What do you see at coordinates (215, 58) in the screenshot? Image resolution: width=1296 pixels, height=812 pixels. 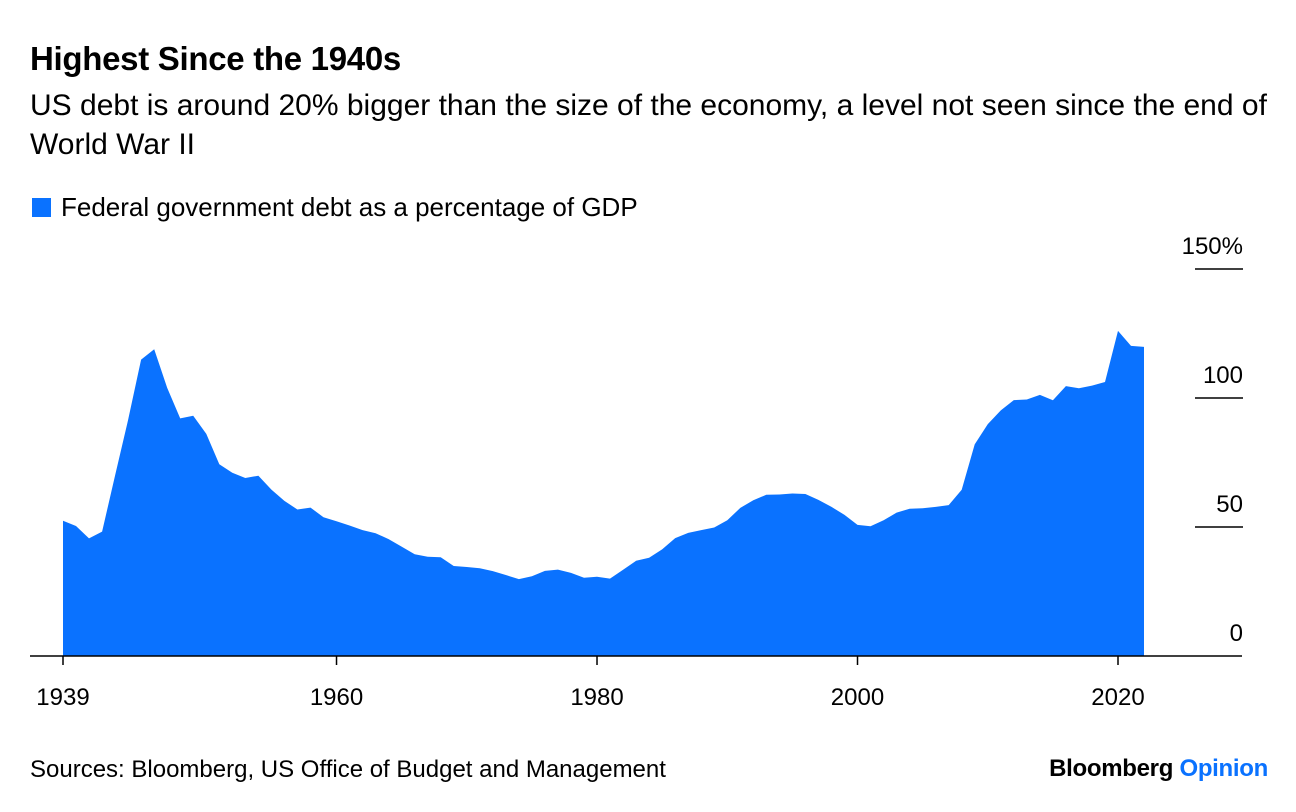 I see `chart-title: Highest Since the 1940s` at bounding box center [215, 58].